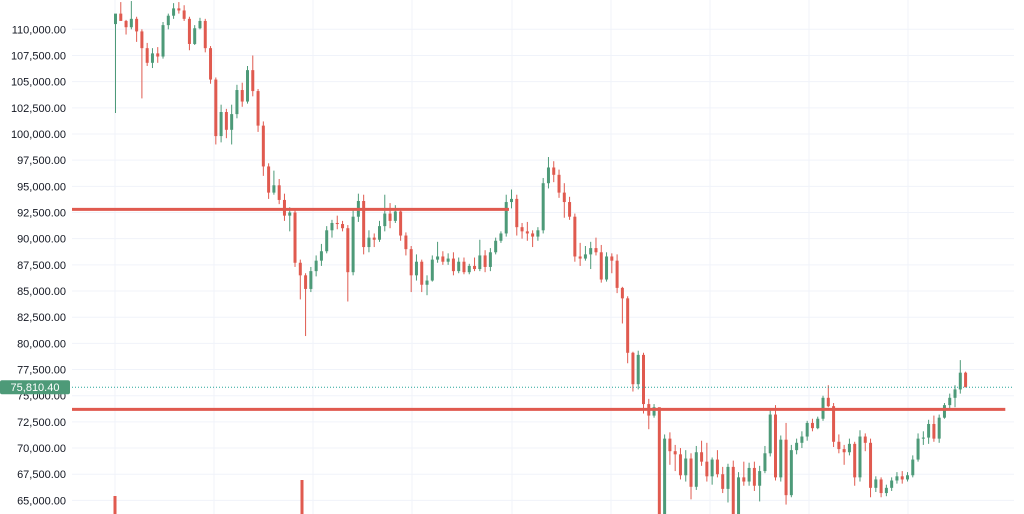  Describe the element at coordinates (41, 475) in the screenshot. I see `y-tick-label: 67,500.00` at that location.